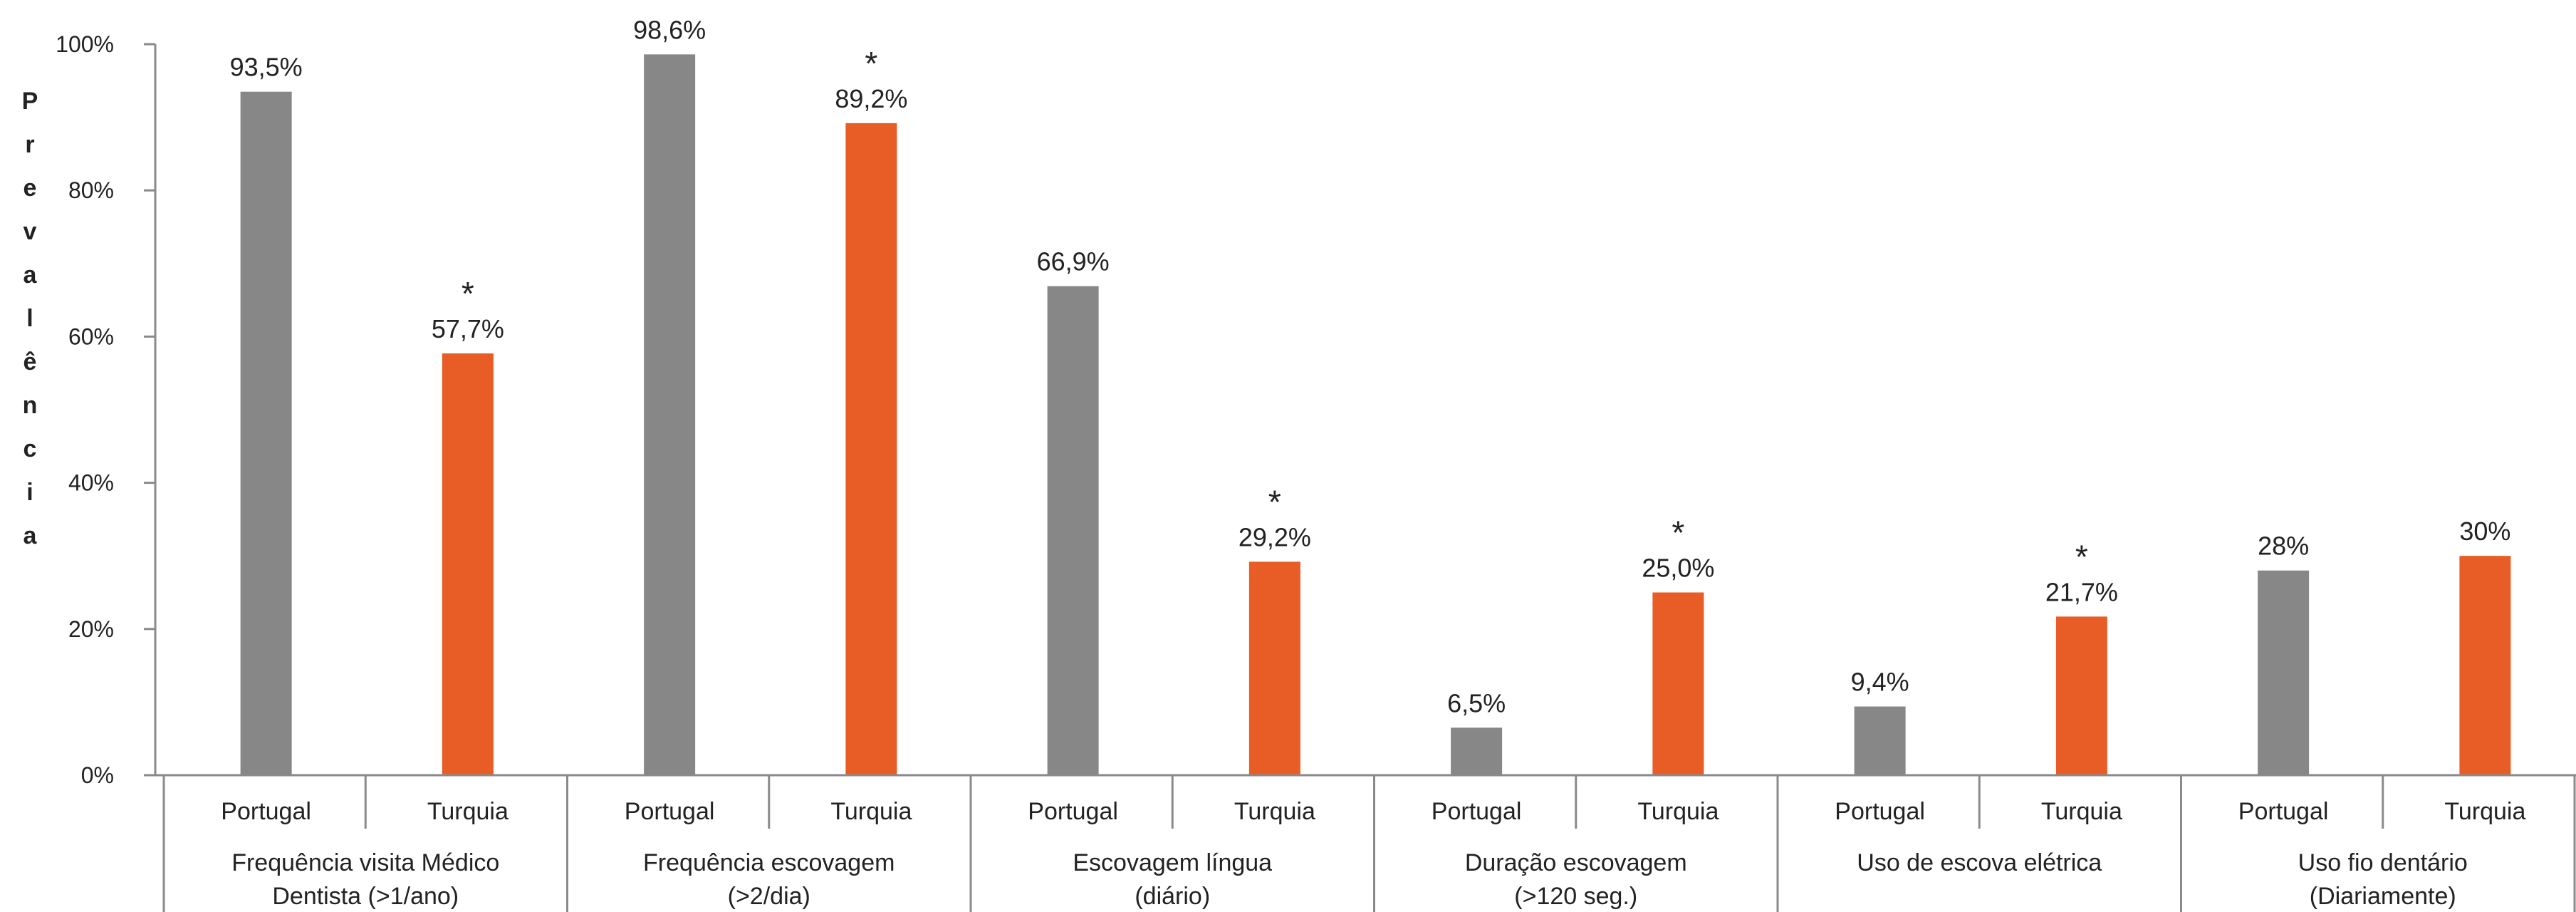 The image size is (2576, 912). What do you see at coordinates (29, 492) in the screenshot?
I see `y-axis-title-letter: i` at bounding box center [29, 492].